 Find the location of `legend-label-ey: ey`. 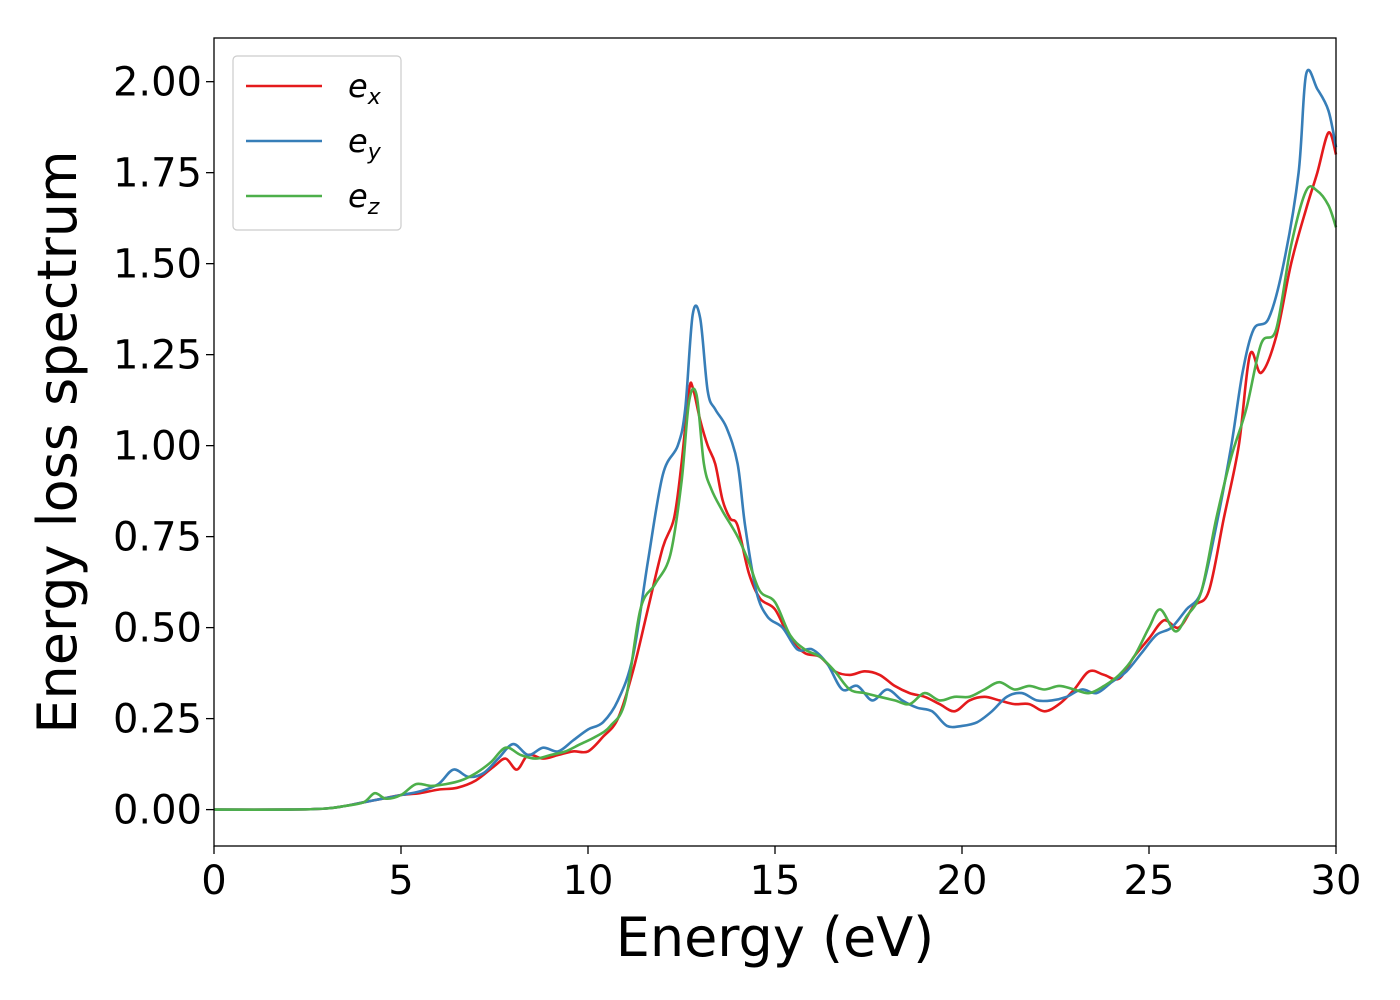

legend-label-ey: ey is located at coordinates (365, 143).